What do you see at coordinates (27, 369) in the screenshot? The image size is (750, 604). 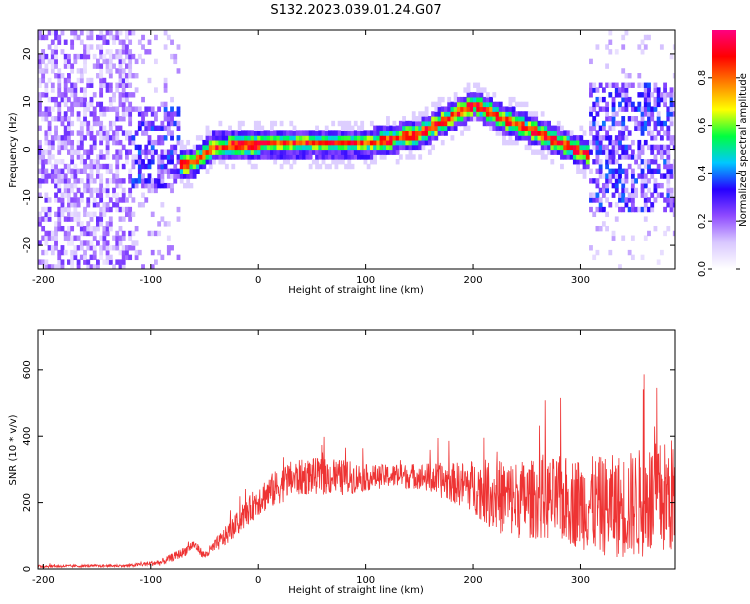 I see `y-tick-label: 600` at bounding box center [27, 369].